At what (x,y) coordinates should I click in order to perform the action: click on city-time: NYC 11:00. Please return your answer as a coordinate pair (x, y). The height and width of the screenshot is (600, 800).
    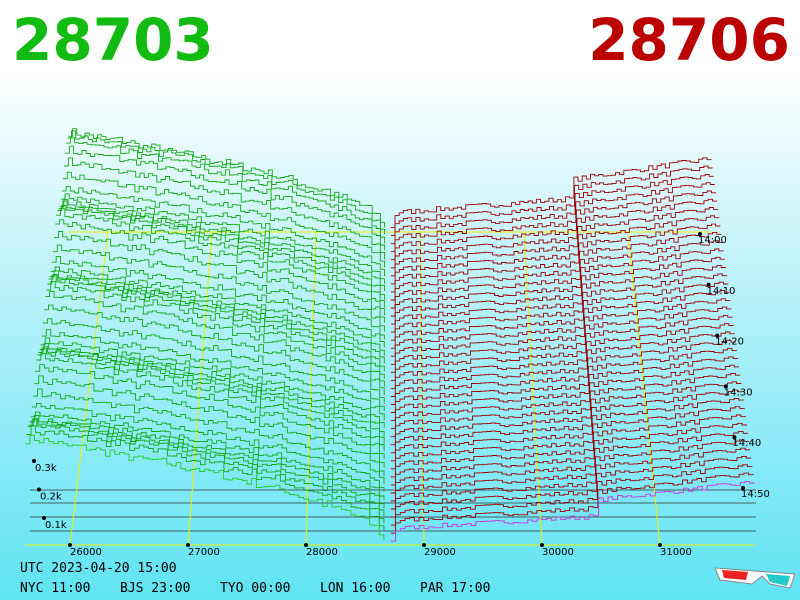
    Looking at the image, I should click on (55, 588).